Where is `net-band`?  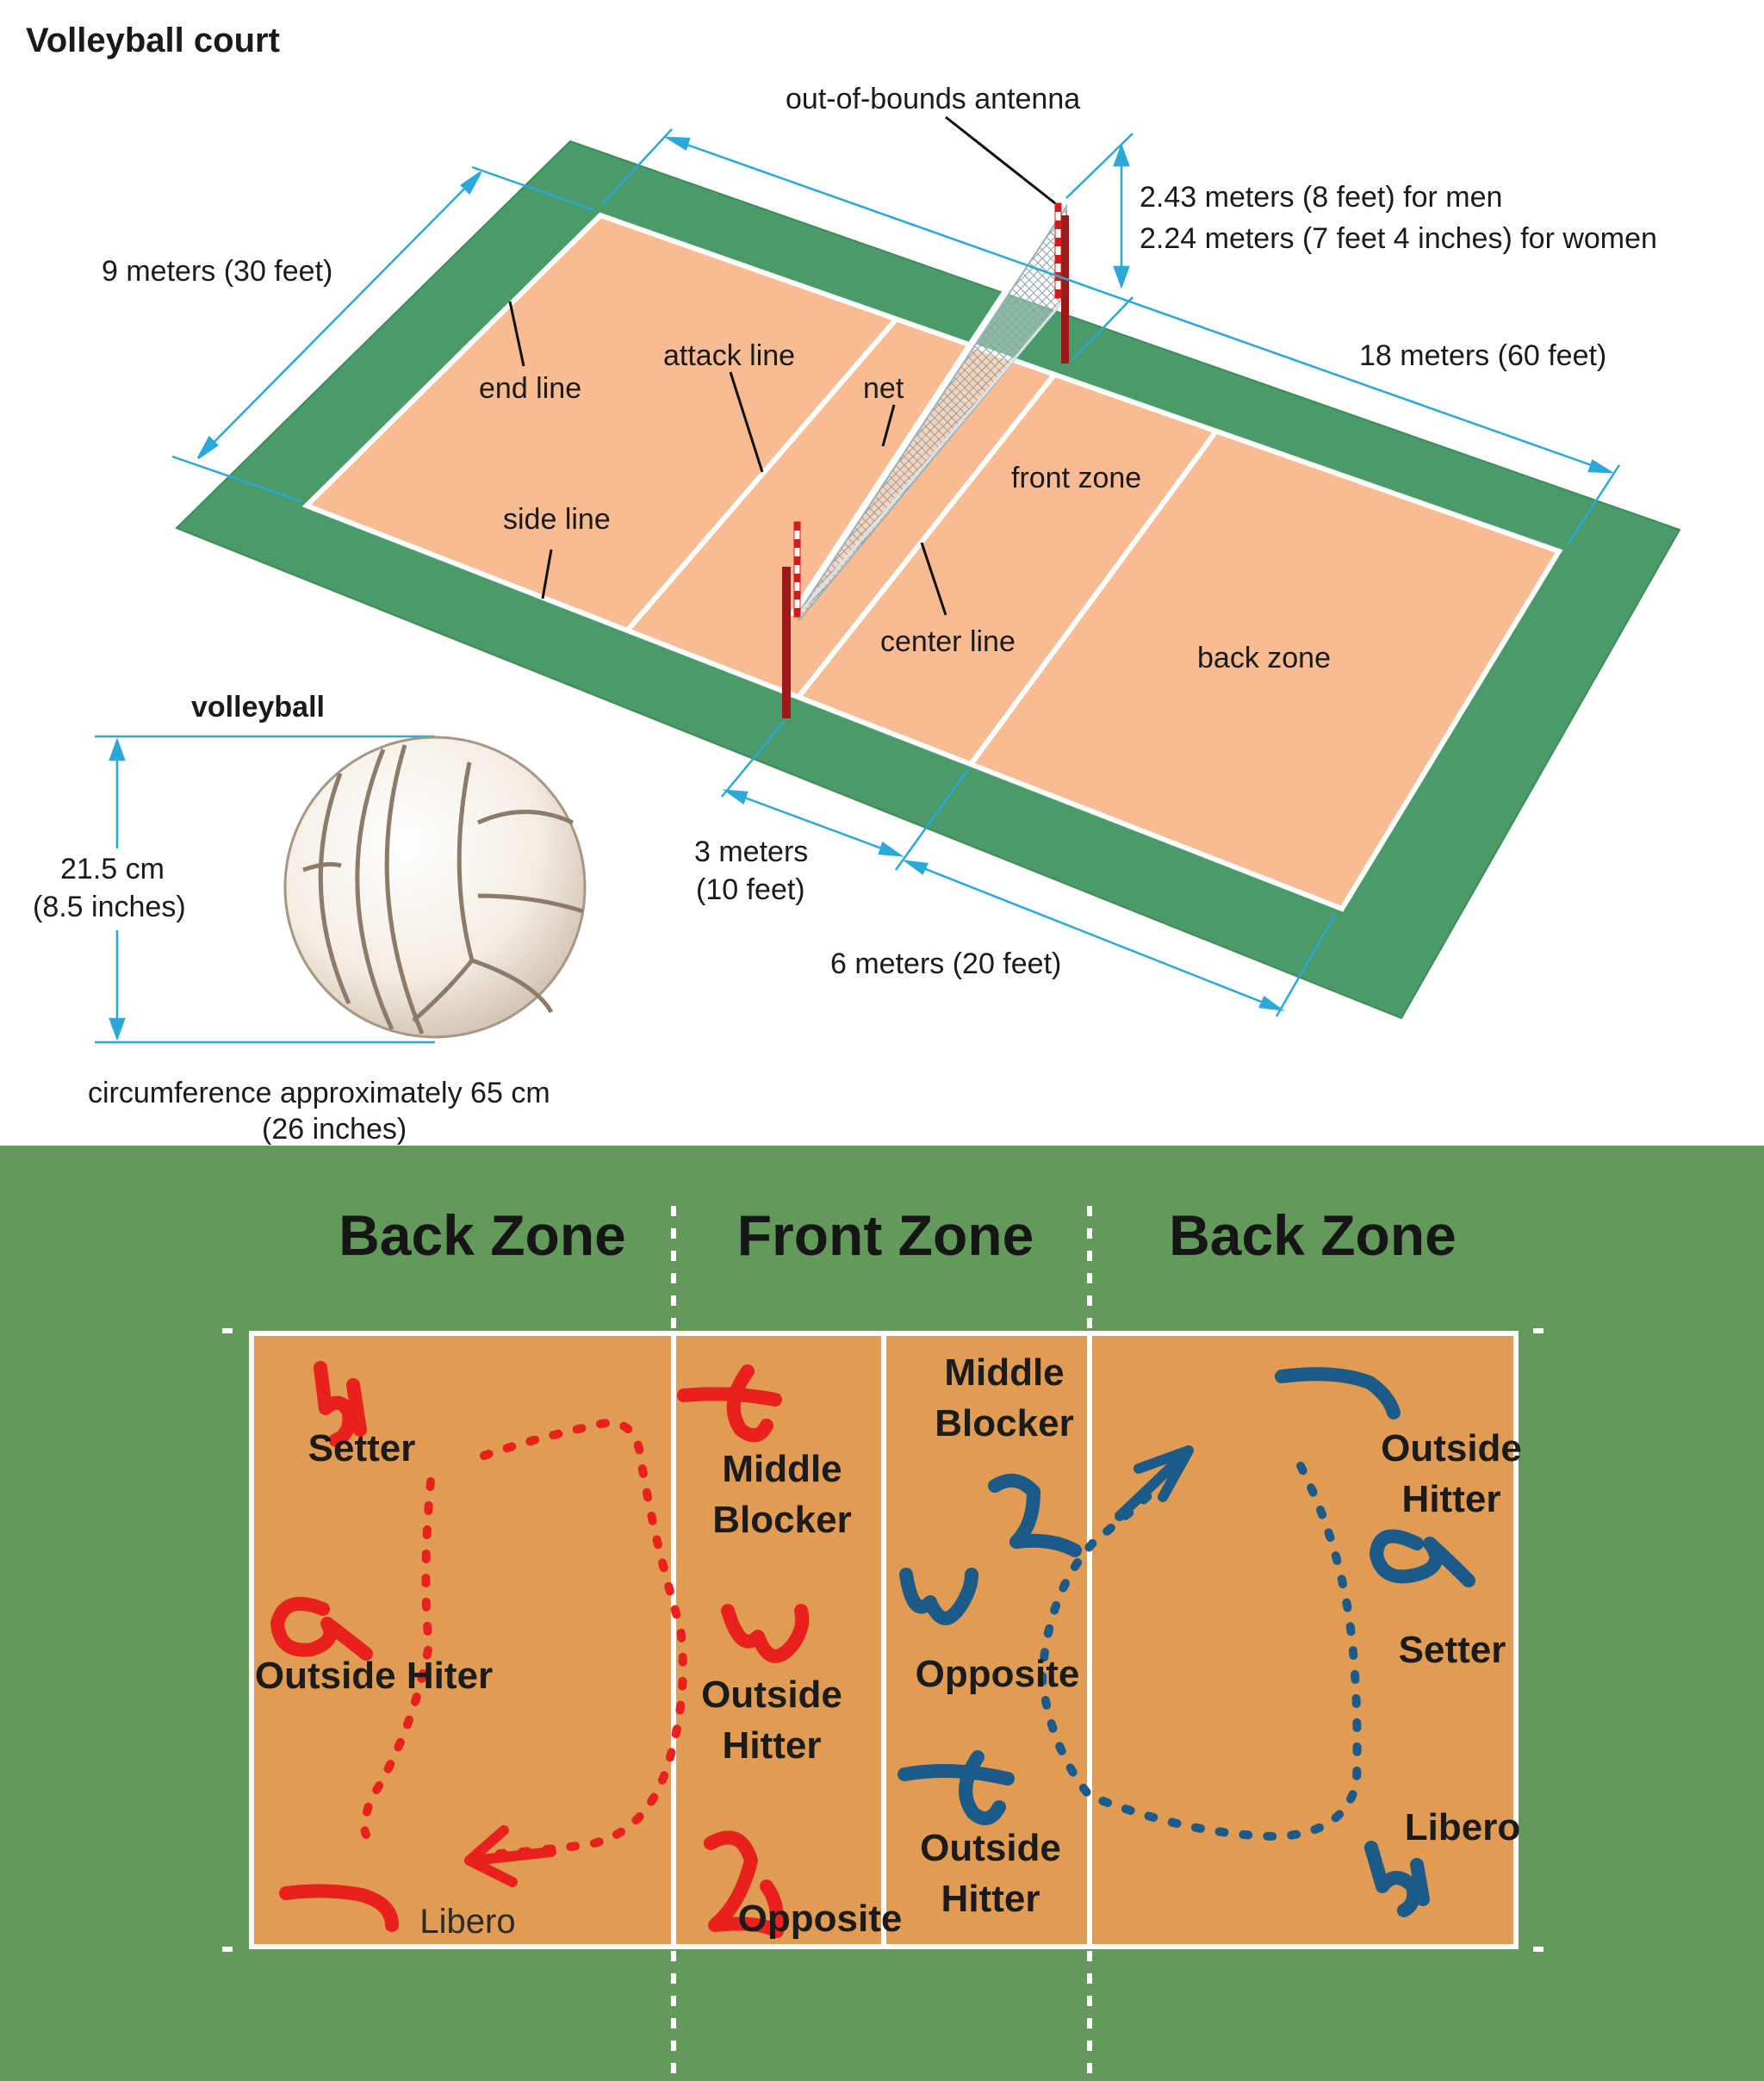
net-band is located at coordinates (927, 411).